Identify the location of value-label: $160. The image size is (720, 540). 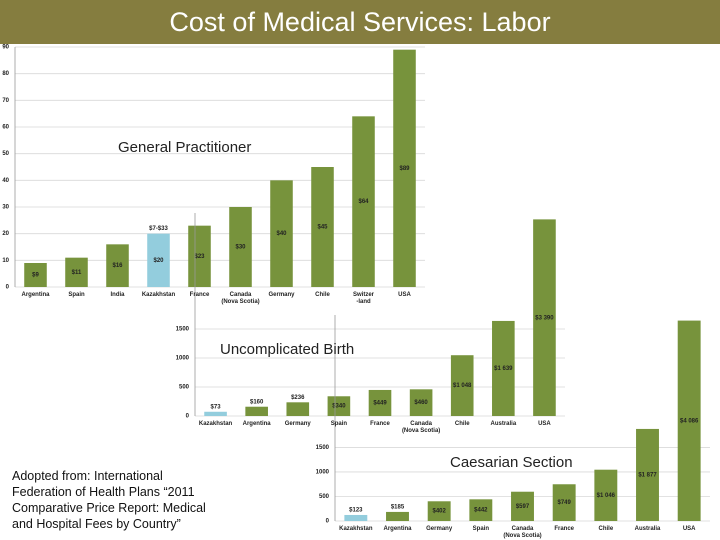
(257, 402).